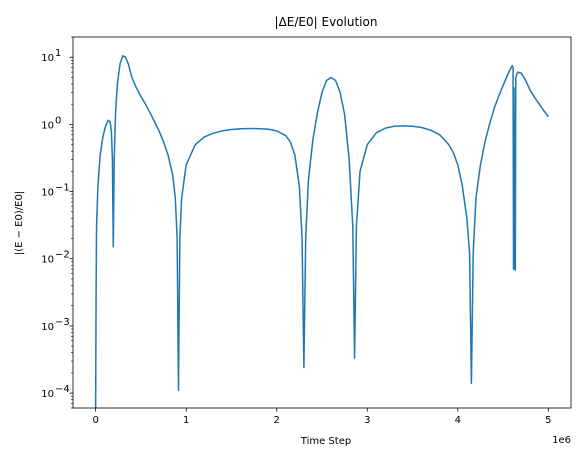 This screenshot has width=582, height=457. What do you see at coordinates (62, 322) in the screenshot?
I see `y-tick-exponent: −3` at bounding box center [62, 322].